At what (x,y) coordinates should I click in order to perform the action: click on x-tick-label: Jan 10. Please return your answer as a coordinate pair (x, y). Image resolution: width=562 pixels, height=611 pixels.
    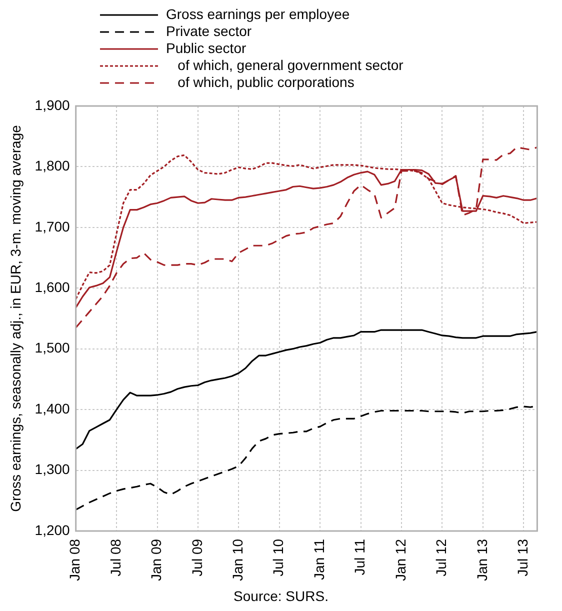
    Looking at the image, I should click on (238, 560).